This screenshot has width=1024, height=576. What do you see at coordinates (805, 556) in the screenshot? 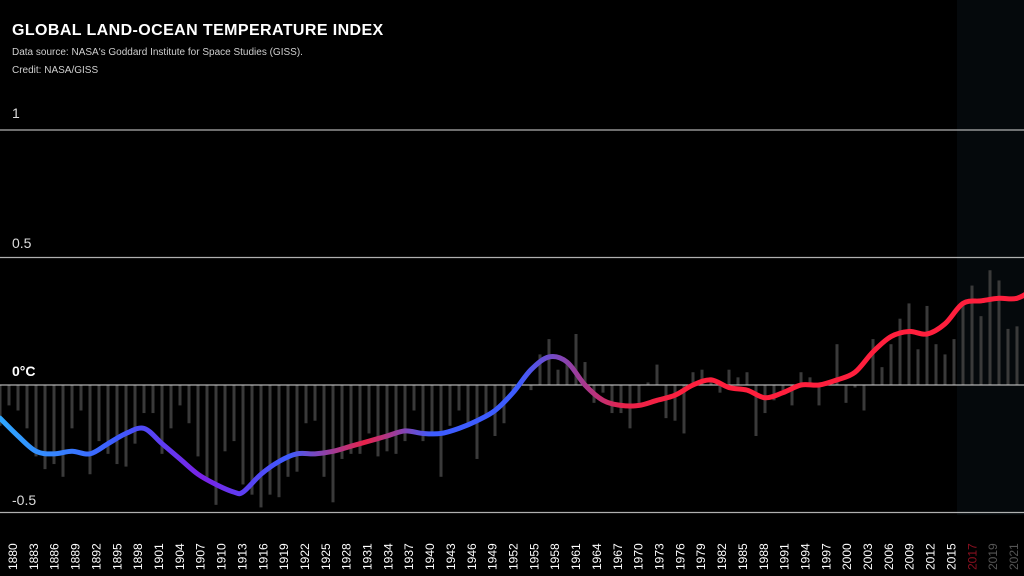
I see `x-tick-label: 1994` at bounding box center [805, 556].